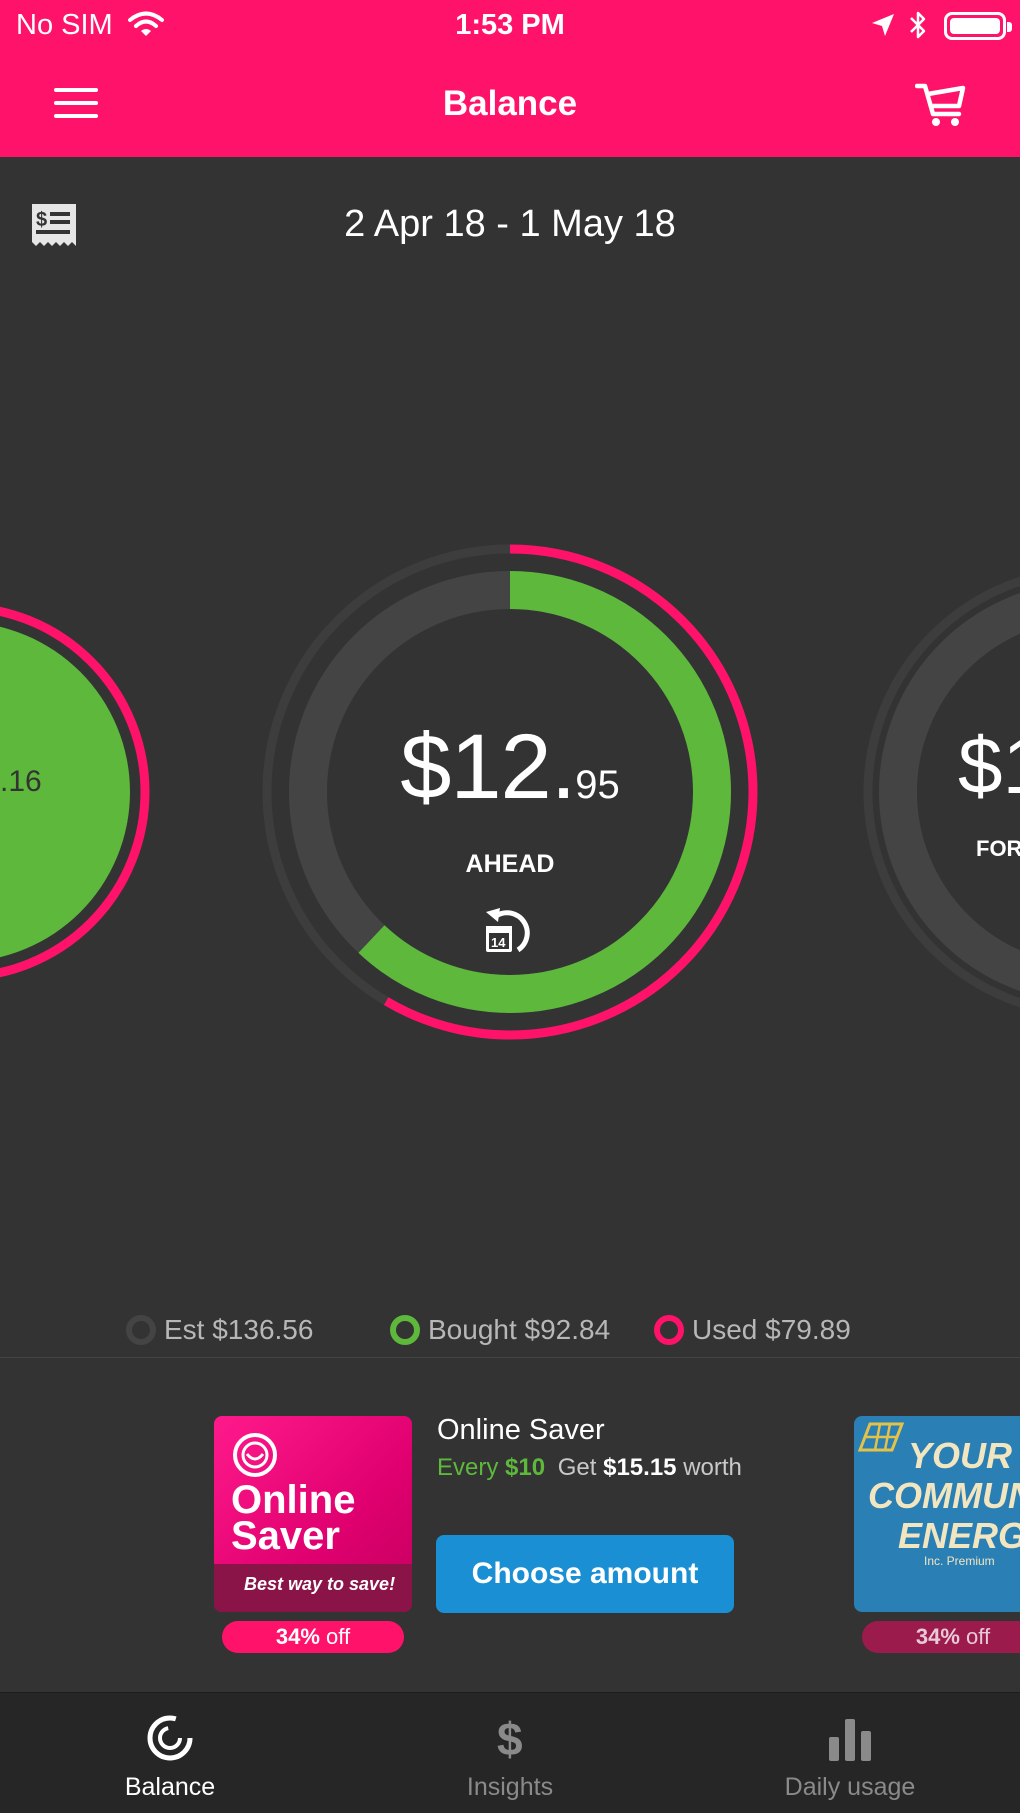  I want to click on community-line-2: COMMUNITY, so click(944, 1495).